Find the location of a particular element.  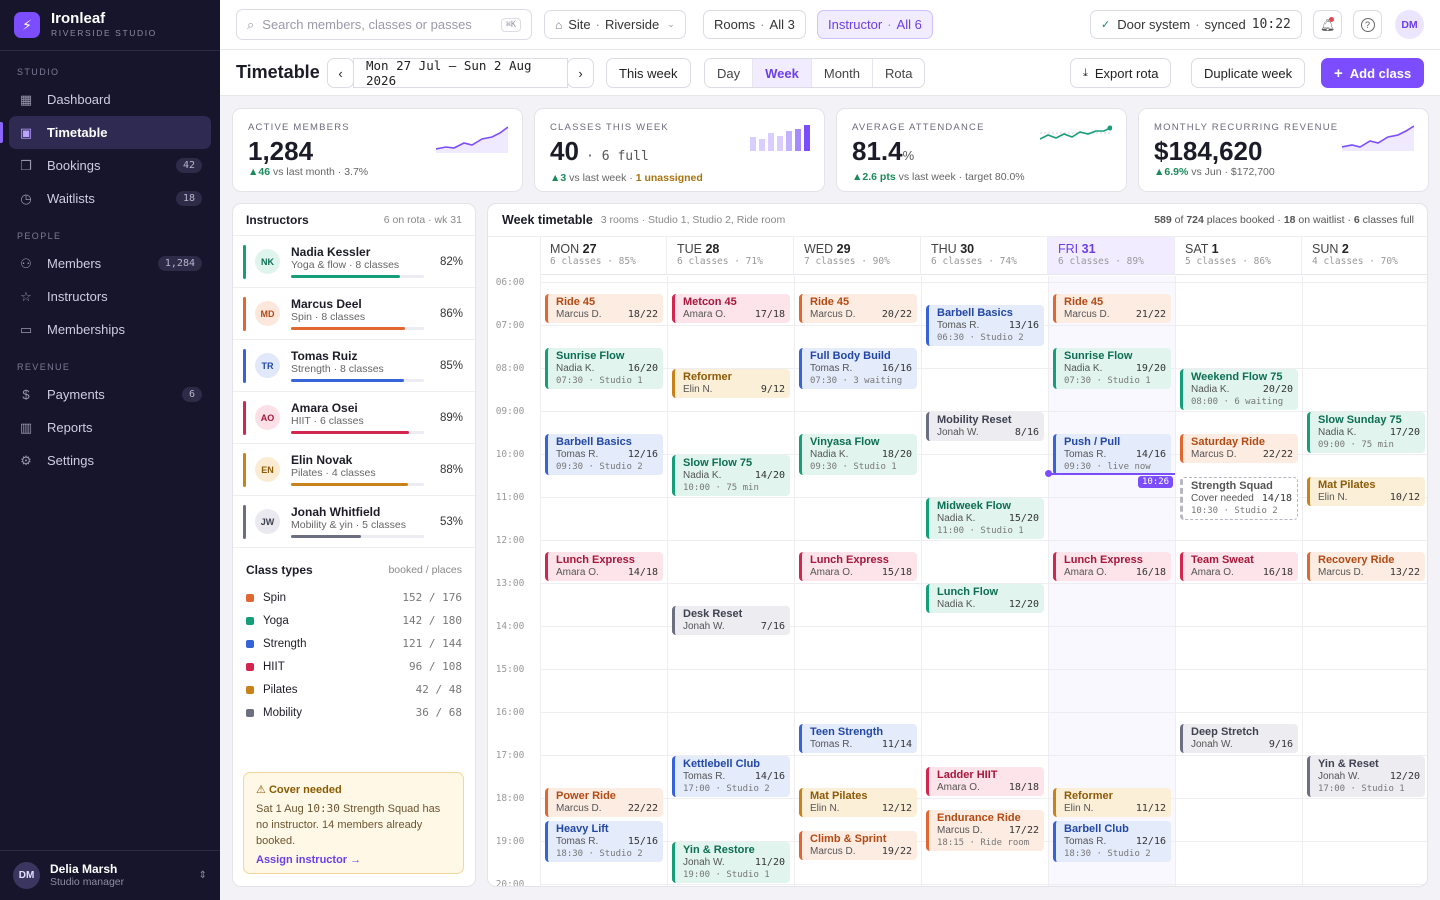

class-event: Metcon 45 Amara O. 17/18 is located at coordinates (731, 308).